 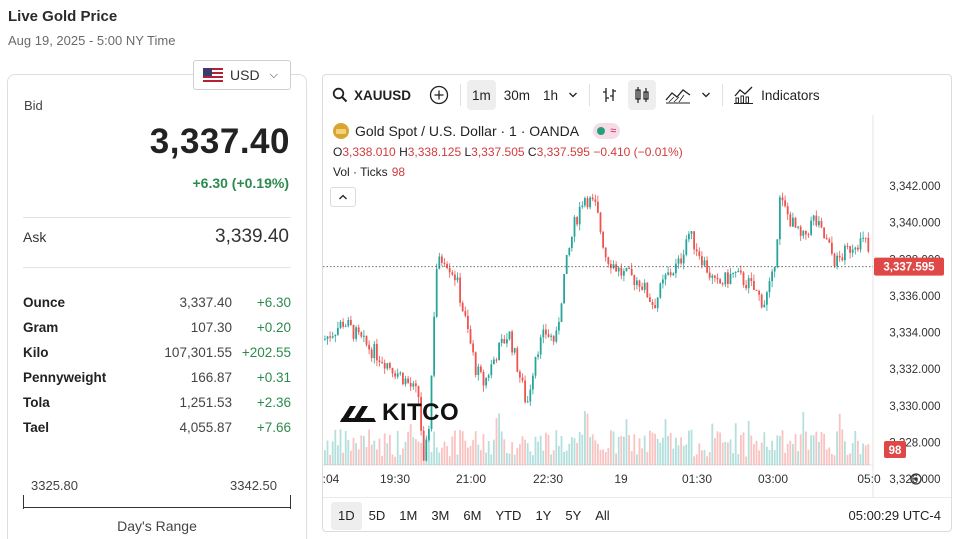 What do you see at coordinates (440, 515) in the screenshot?
I see `range-3m: 3M` at bounding box center [440, 515].